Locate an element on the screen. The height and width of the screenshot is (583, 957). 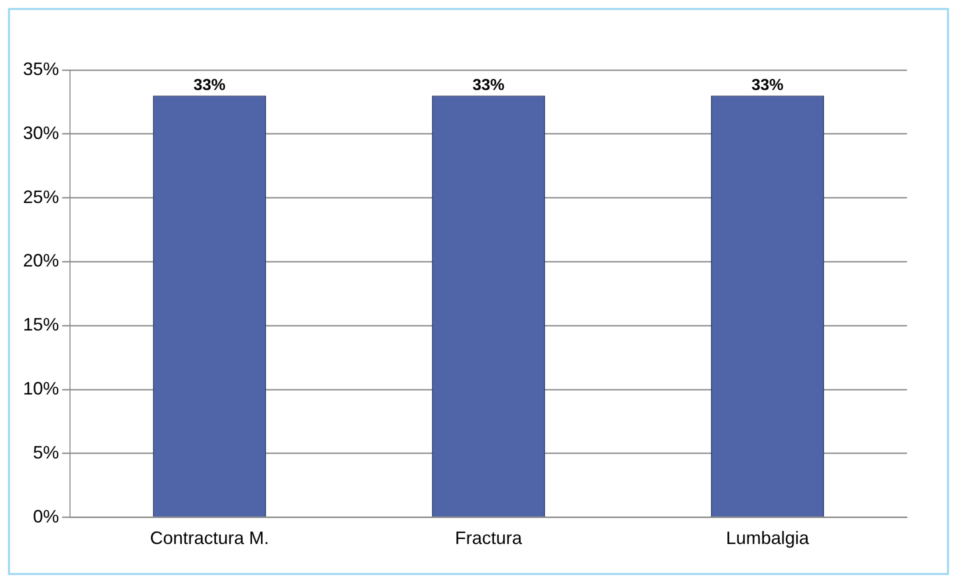
y-tick-label: 30% is located at coordinates (41, 132).